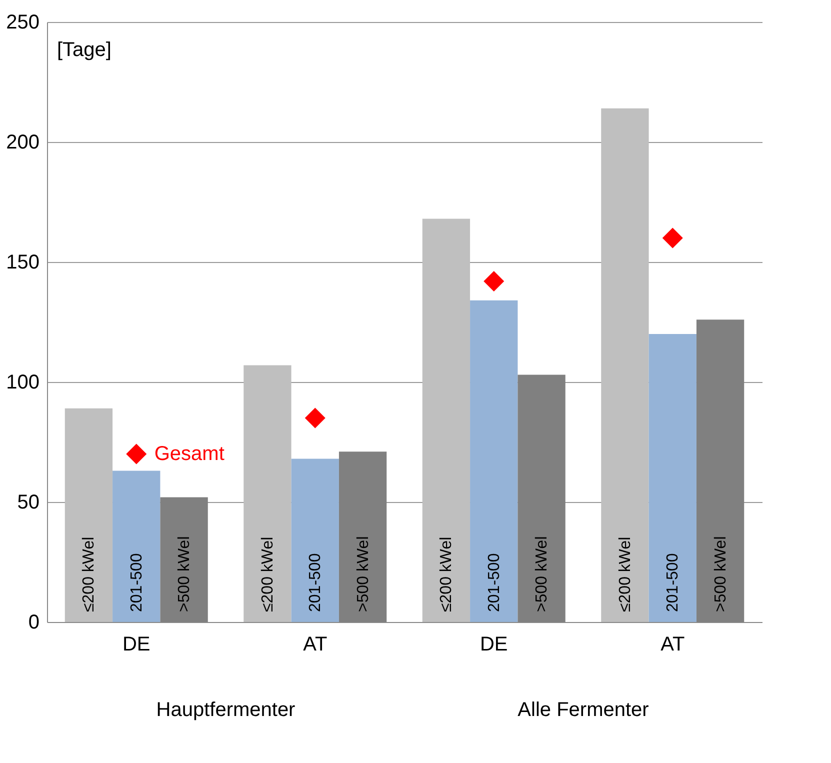  What do you see at coordinates (23, 383) in the screenshot?
I see `y-tick-label: 100` at bounding box center [23, 383].